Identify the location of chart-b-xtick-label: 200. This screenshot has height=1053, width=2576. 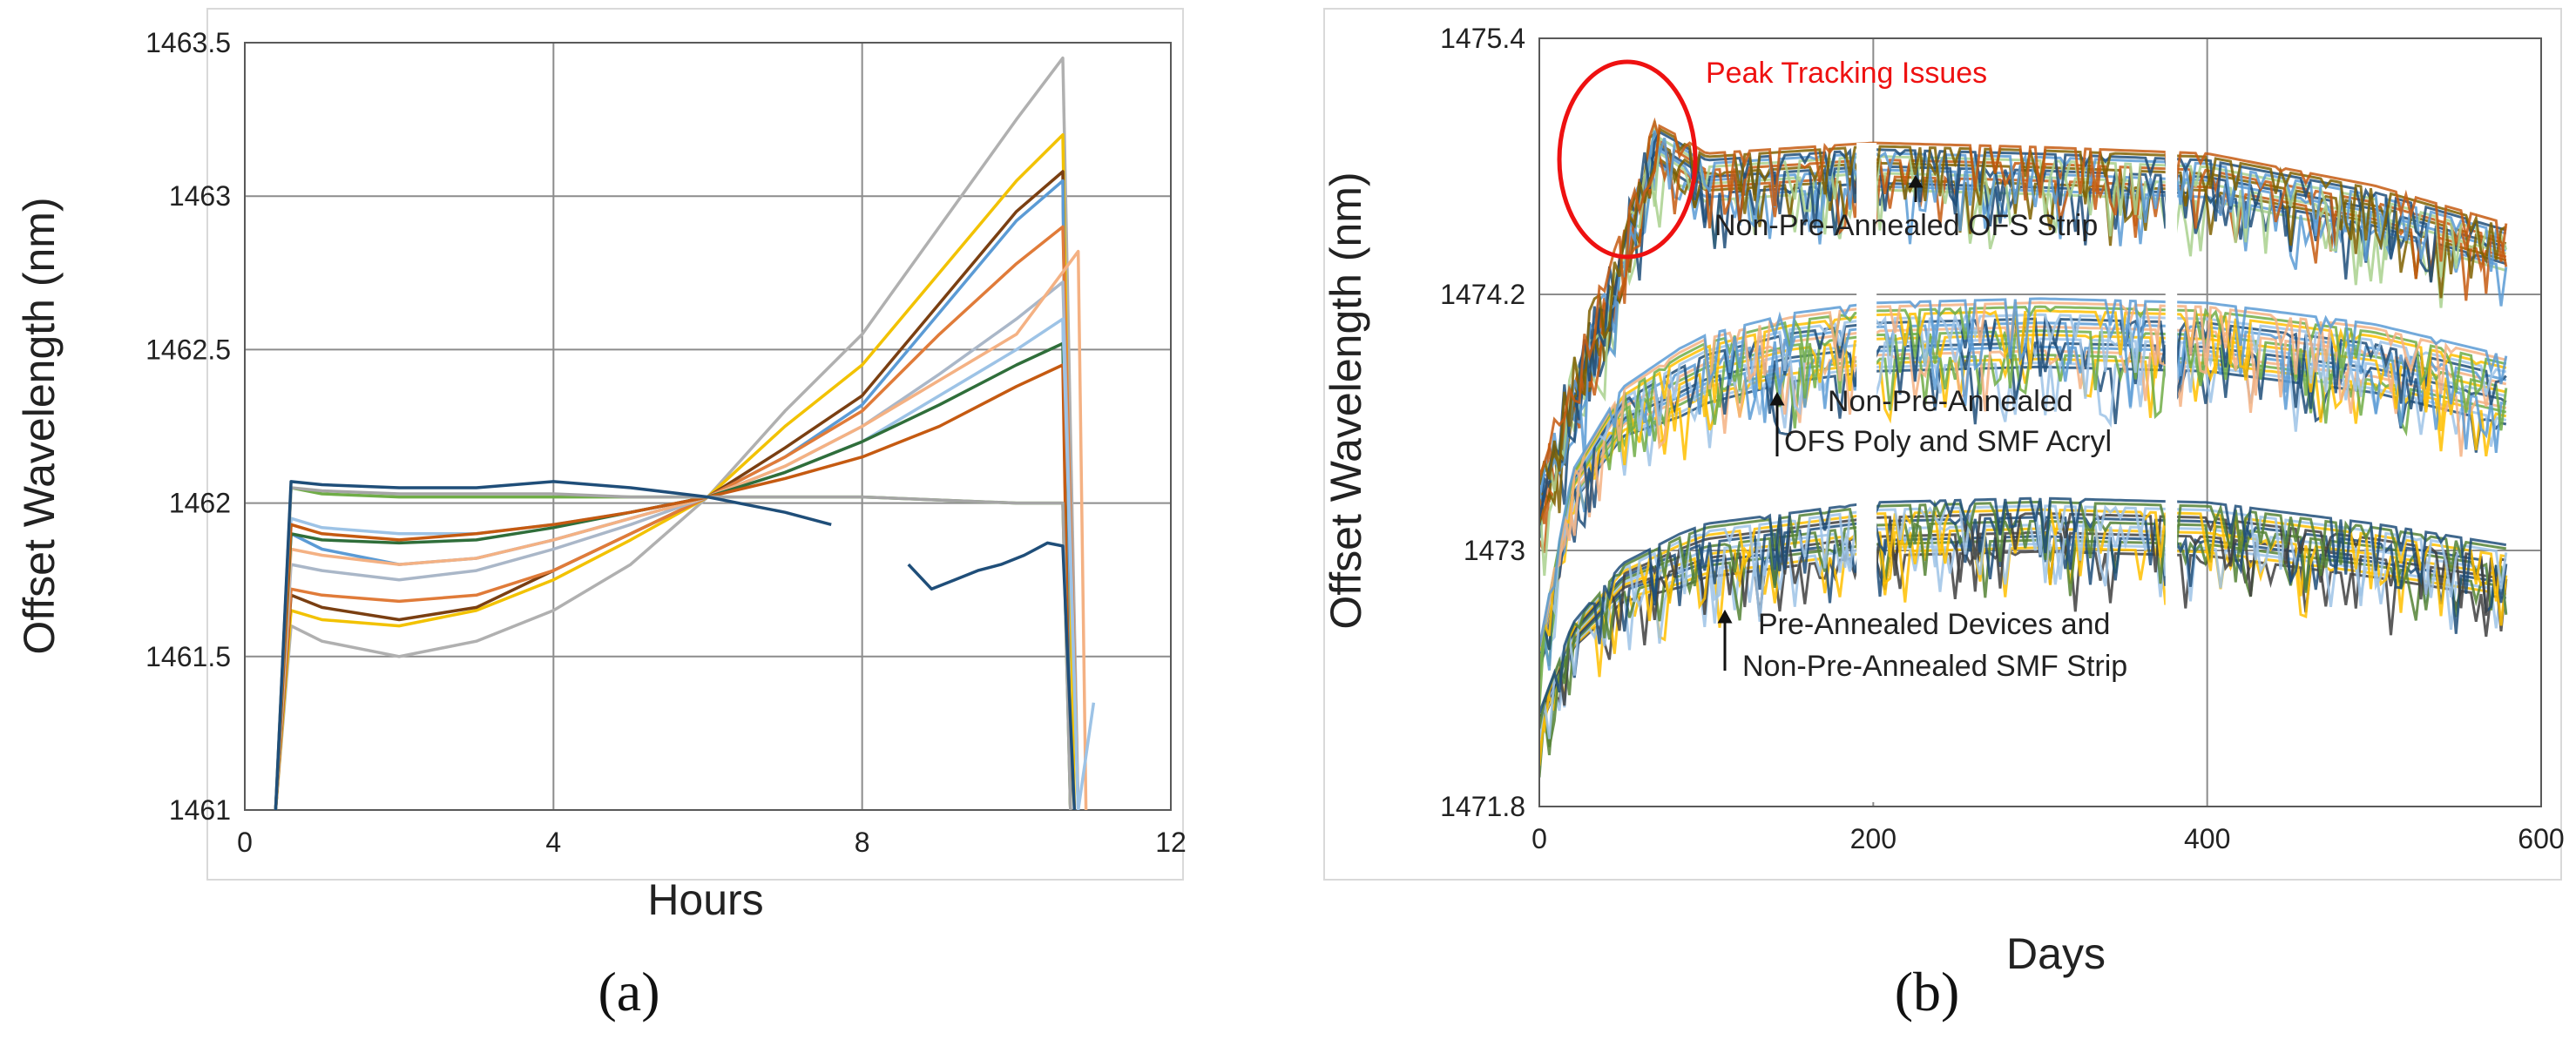
(1873, 838).